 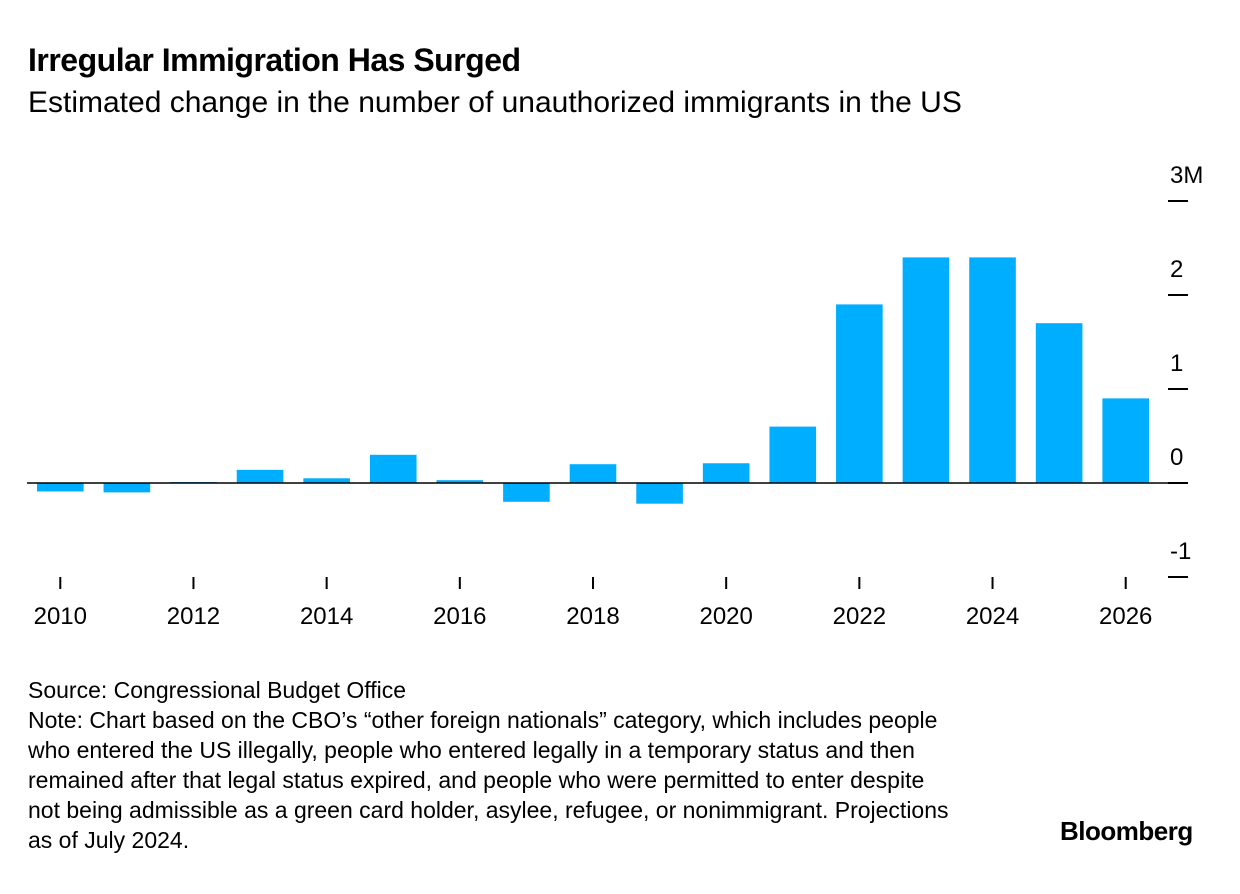 What do you see at coordinates (193, 616) in the screenshot?
I see `x-tick-label: 2012` at bounding box center [193, 616].